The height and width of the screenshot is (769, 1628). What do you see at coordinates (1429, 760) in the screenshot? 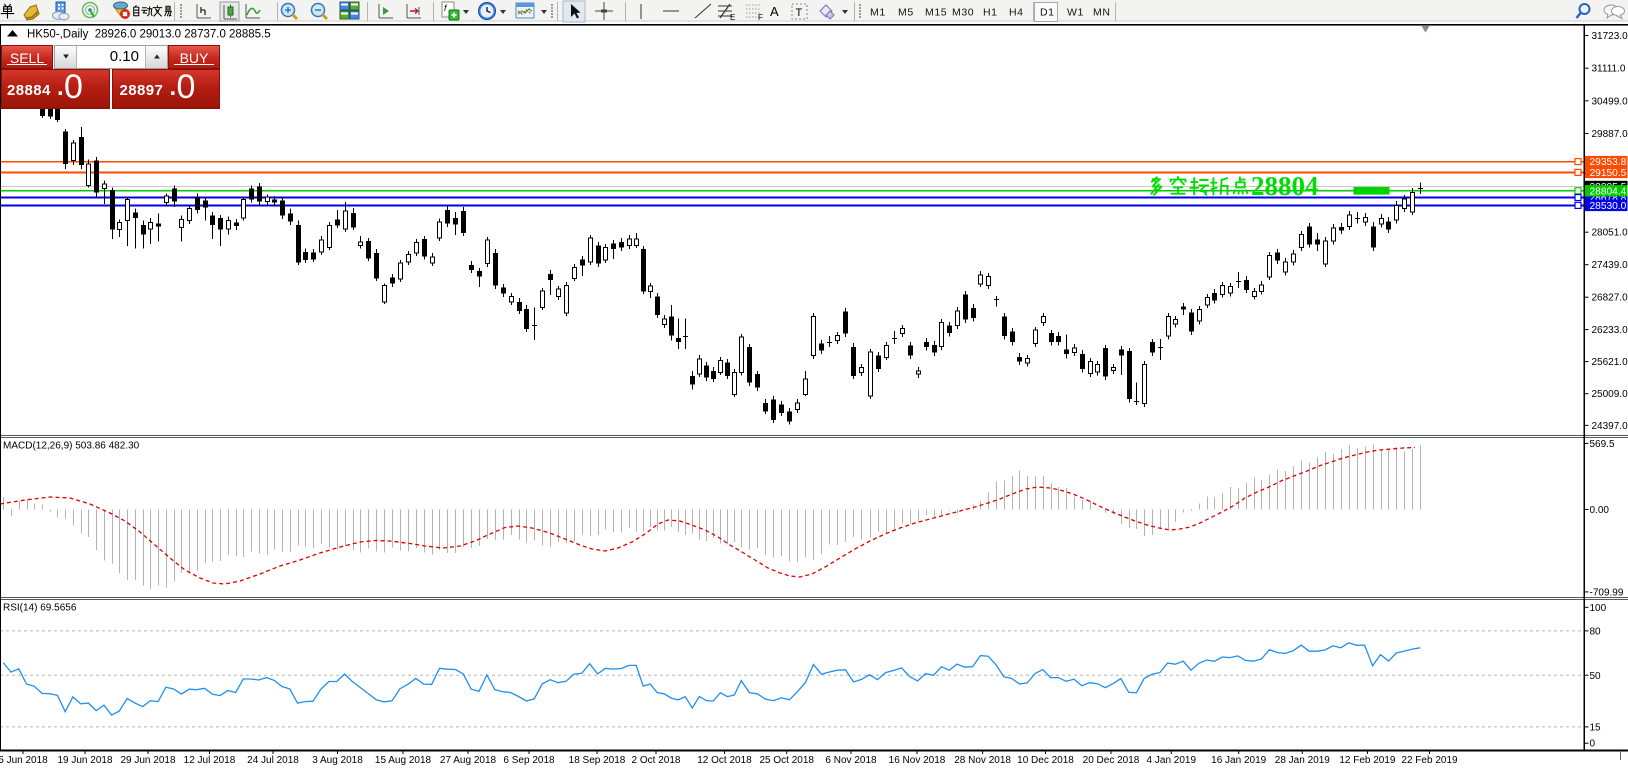
I see `svg-text: 22 Feb 2019` at bounding box center [1429, 760].